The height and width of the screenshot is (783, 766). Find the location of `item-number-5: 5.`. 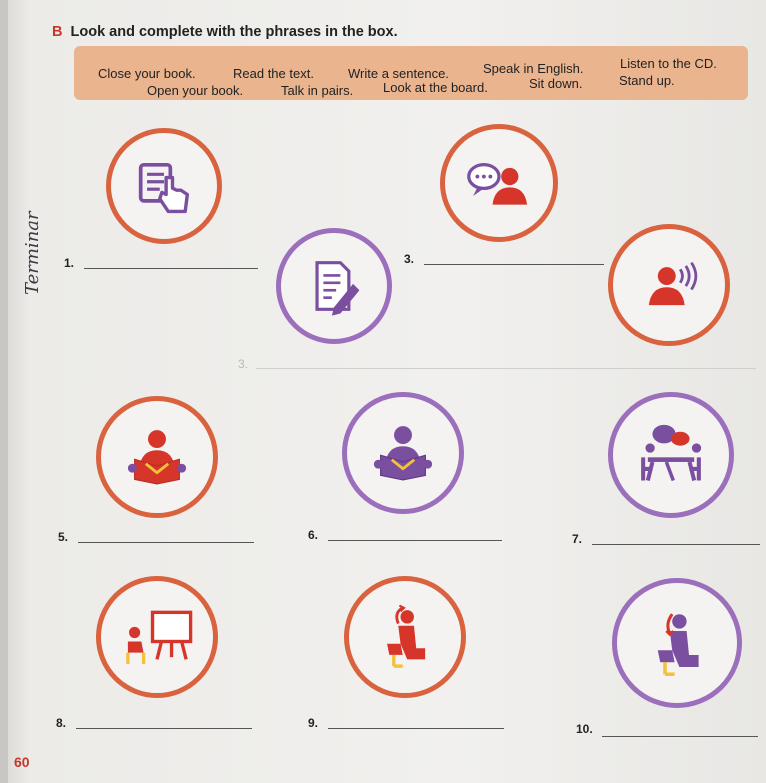

item-number-5: 5. is located at coordinates (63, 537).